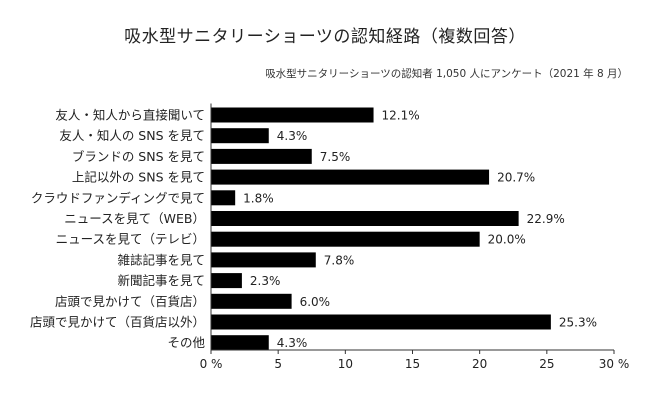  I want to click on category-label: ニュースを見て（WEB）, so click(134, 218).